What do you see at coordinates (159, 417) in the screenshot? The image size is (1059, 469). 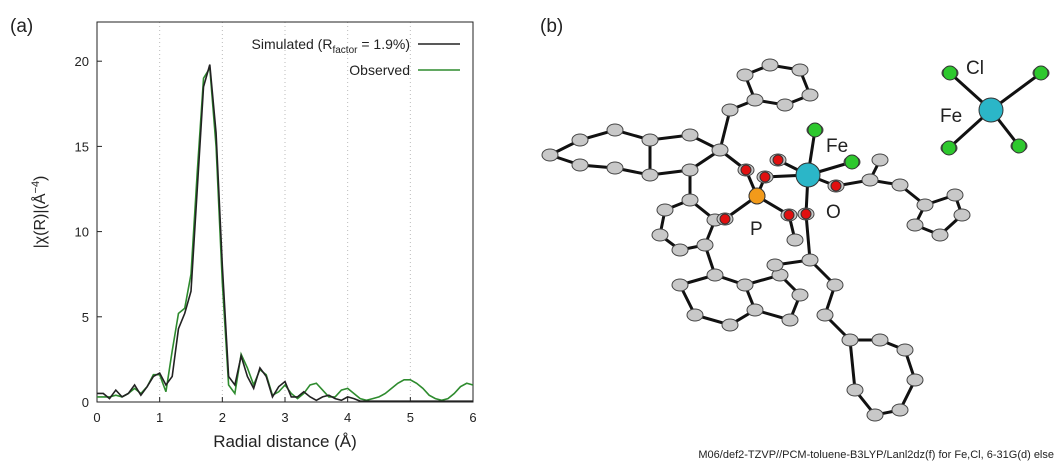 I see `x-tick-label: 1` at bounding box center [159, 417].